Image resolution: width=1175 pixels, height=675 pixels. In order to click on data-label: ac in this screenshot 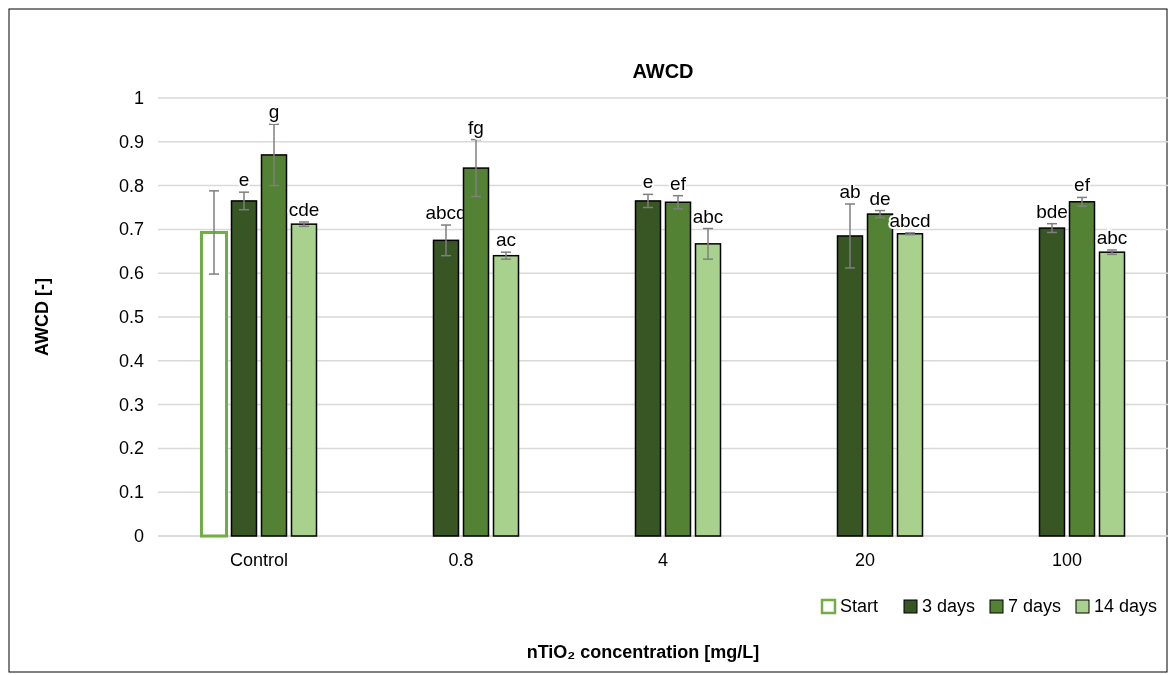, I will do `click(506, 240)`.